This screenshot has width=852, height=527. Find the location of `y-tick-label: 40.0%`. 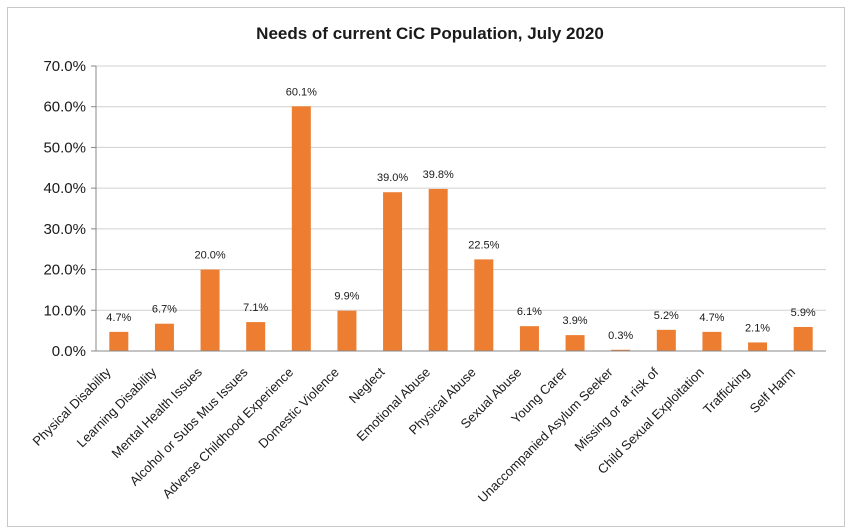

y-tick-label: 40.0% is located at coordinates (64, 188).